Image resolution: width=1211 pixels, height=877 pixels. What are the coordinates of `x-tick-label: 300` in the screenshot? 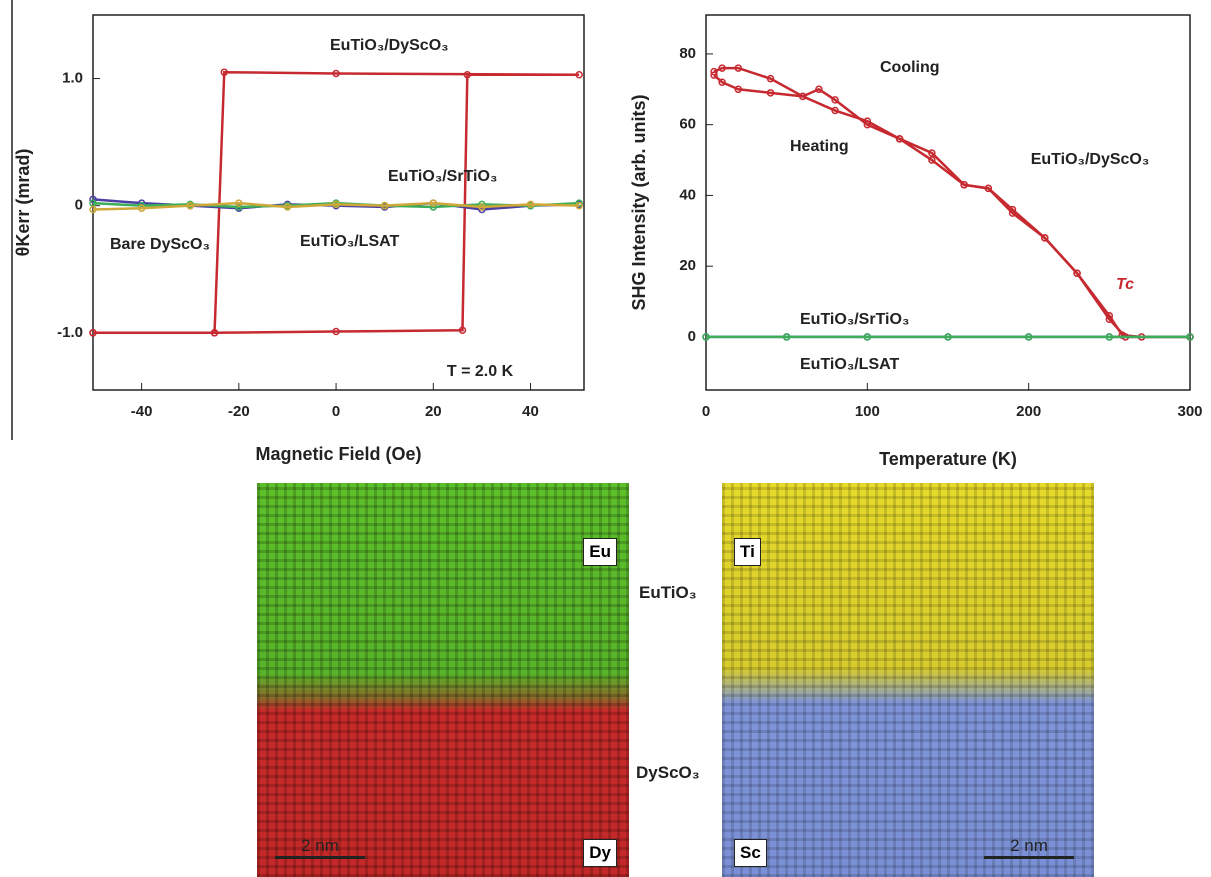 It's located at (1189, 411).